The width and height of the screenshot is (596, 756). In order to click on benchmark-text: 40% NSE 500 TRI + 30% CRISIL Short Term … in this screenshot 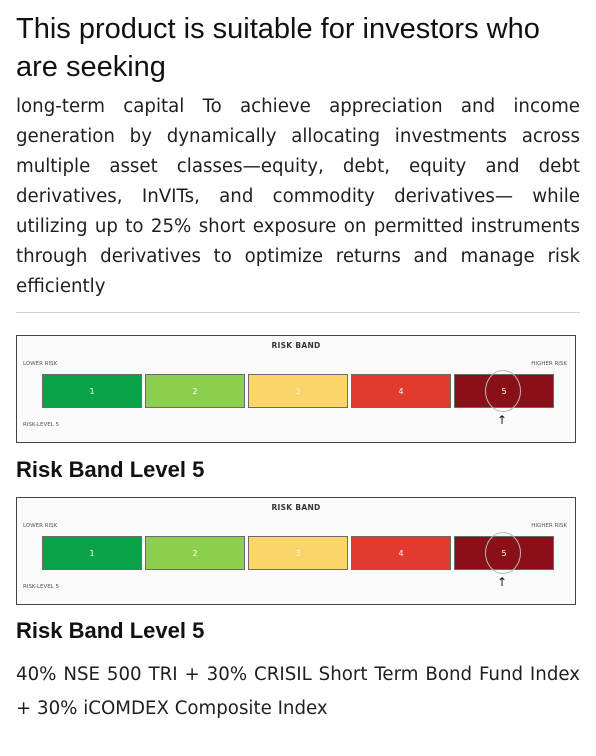, I will do `click(298, 691)`.